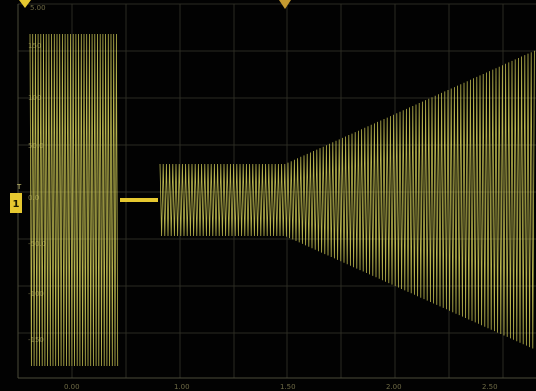 The height and width of the screenshot is (391, 536). I want to click on time-reference-marker-icon, so click(25, 4).